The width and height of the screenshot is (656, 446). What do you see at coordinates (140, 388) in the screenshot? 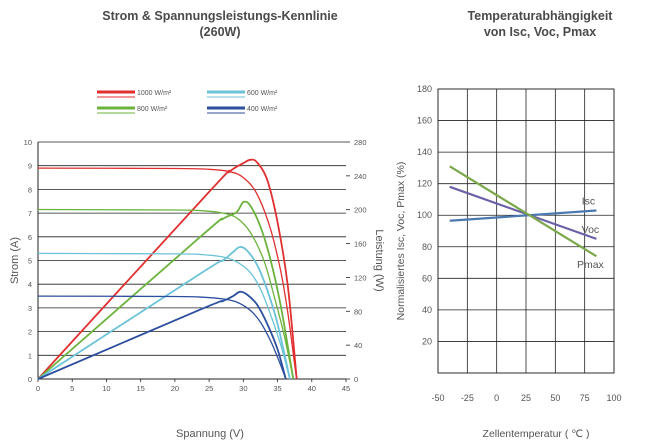
I see `left-x-tick-label: 15` at bounding box center [140, 388].